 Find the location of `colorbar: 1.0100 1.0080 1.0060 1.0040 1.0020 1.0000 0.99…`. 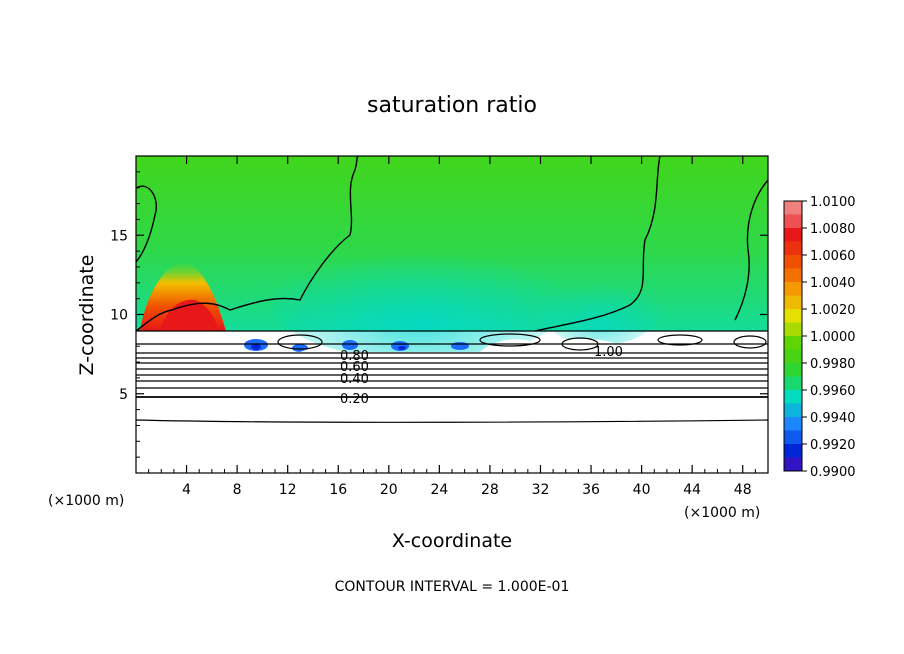

colorbar: 1.0100 1.0080 1.0060 1.0040 1.0020 1.0000 0.99… is located at coordinates (819, 337).